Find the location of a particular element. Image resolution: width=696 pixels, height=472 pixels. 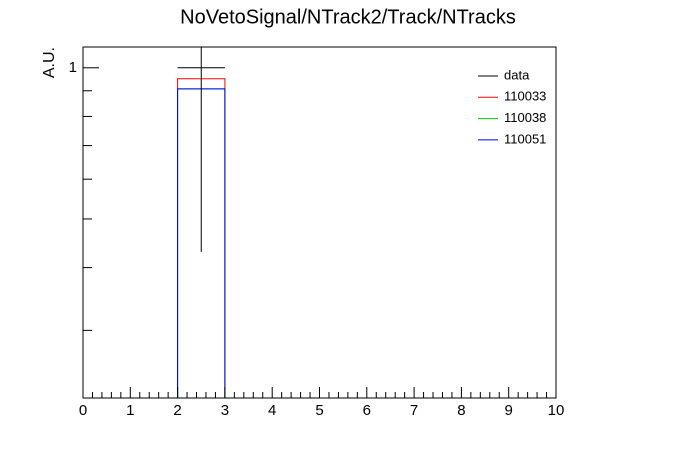

x-tick-label: 1 is located at coordinates (130, 410).